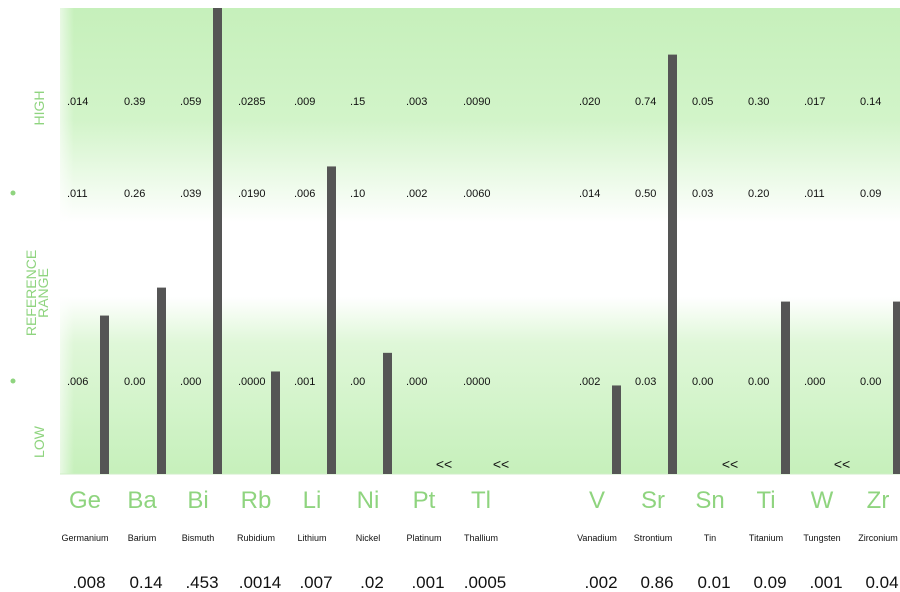  I want to click on element-symbol: Tl, so click(481, 500).